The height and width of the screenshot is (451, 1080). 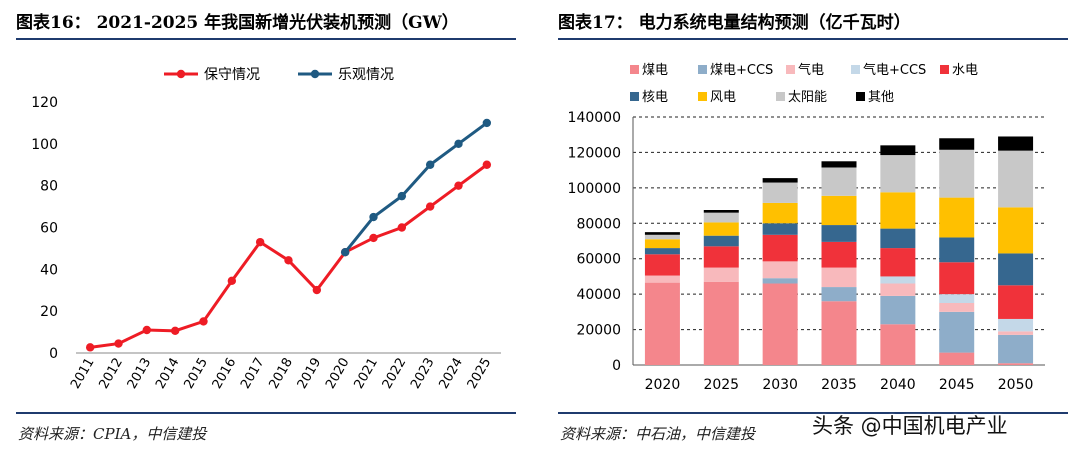 I want to click on x-tick-label: 2022, so click(x=395, y=374).